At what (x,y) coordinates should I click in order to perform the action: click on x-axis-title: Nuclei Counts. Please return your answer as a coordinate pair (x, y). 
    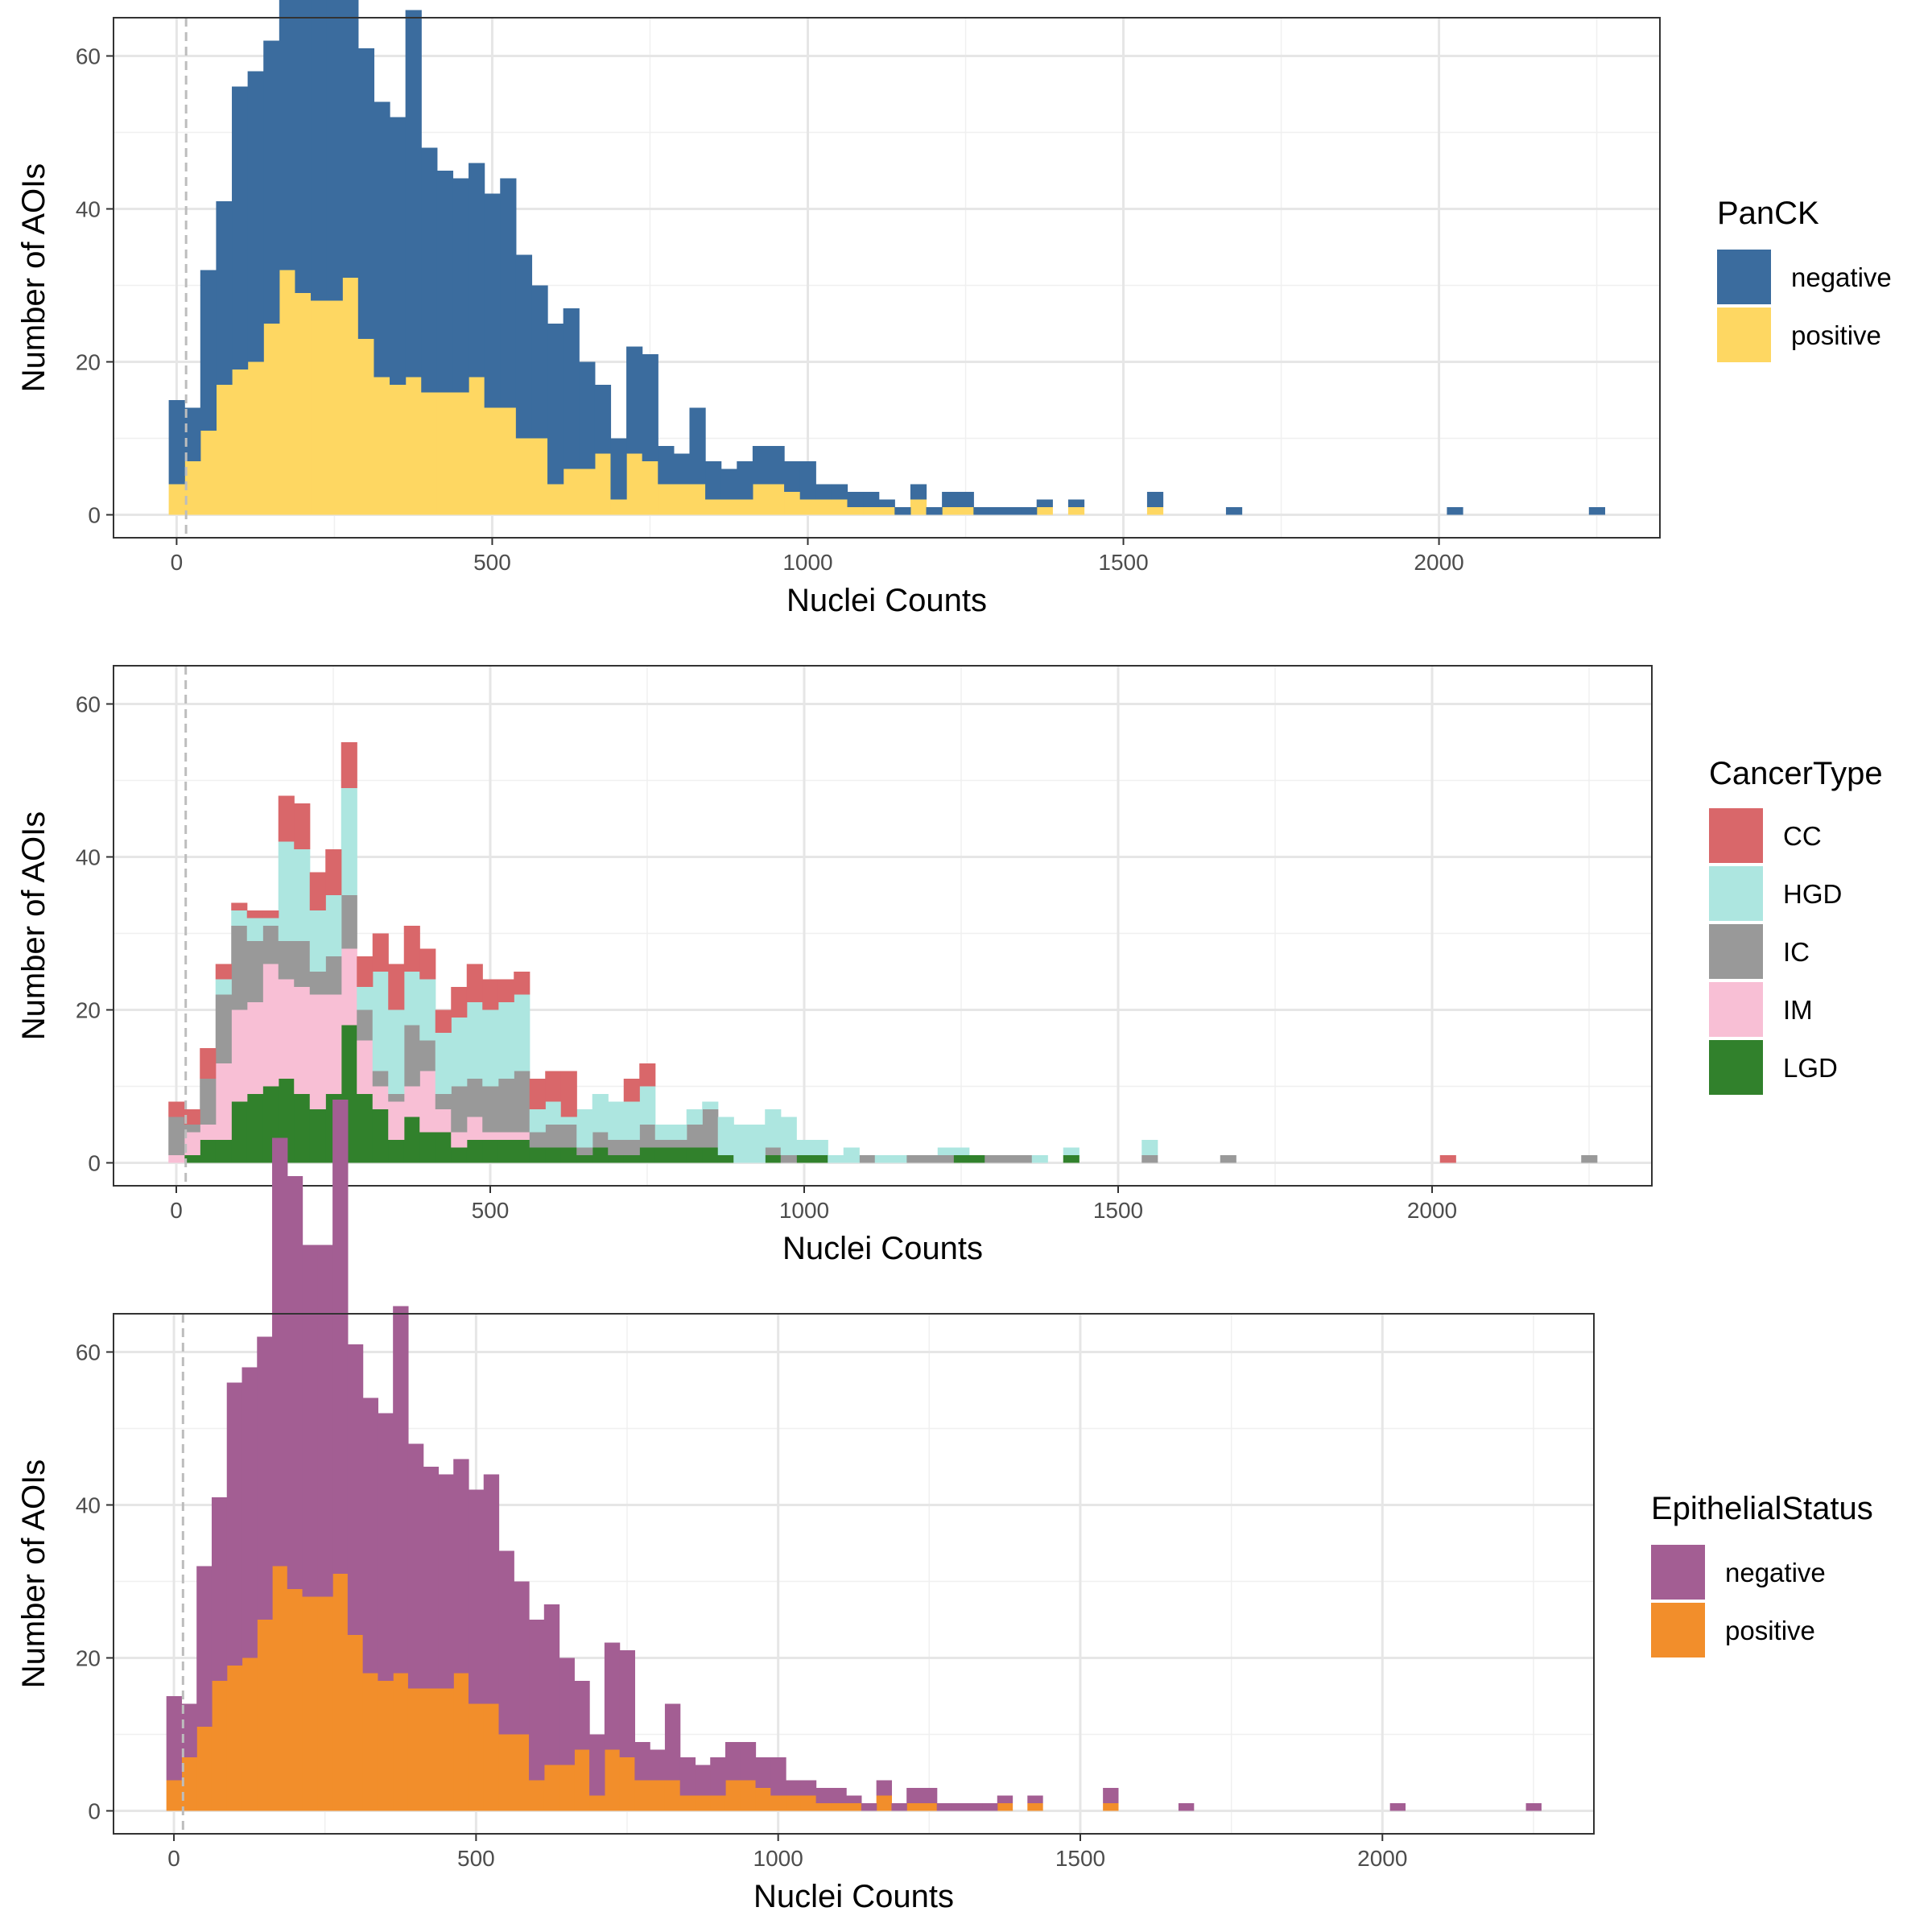
    Looking at the image, I should click on (886, 600).